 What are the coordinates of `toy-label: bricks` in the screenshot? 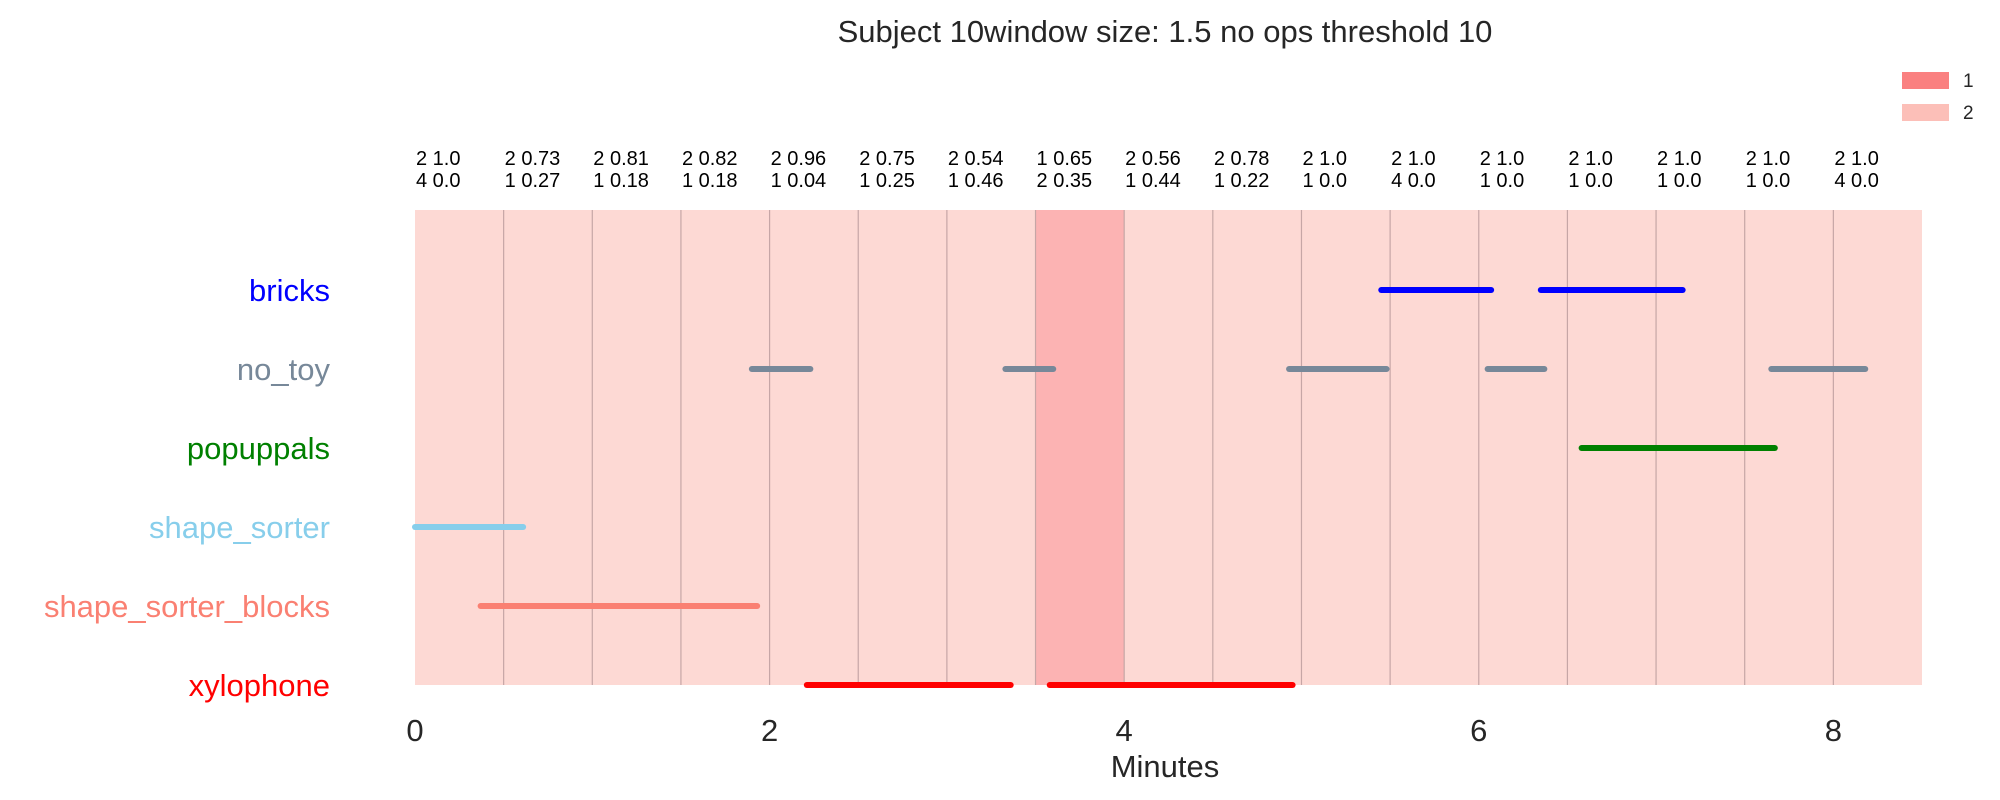 It's located at (289, 290).